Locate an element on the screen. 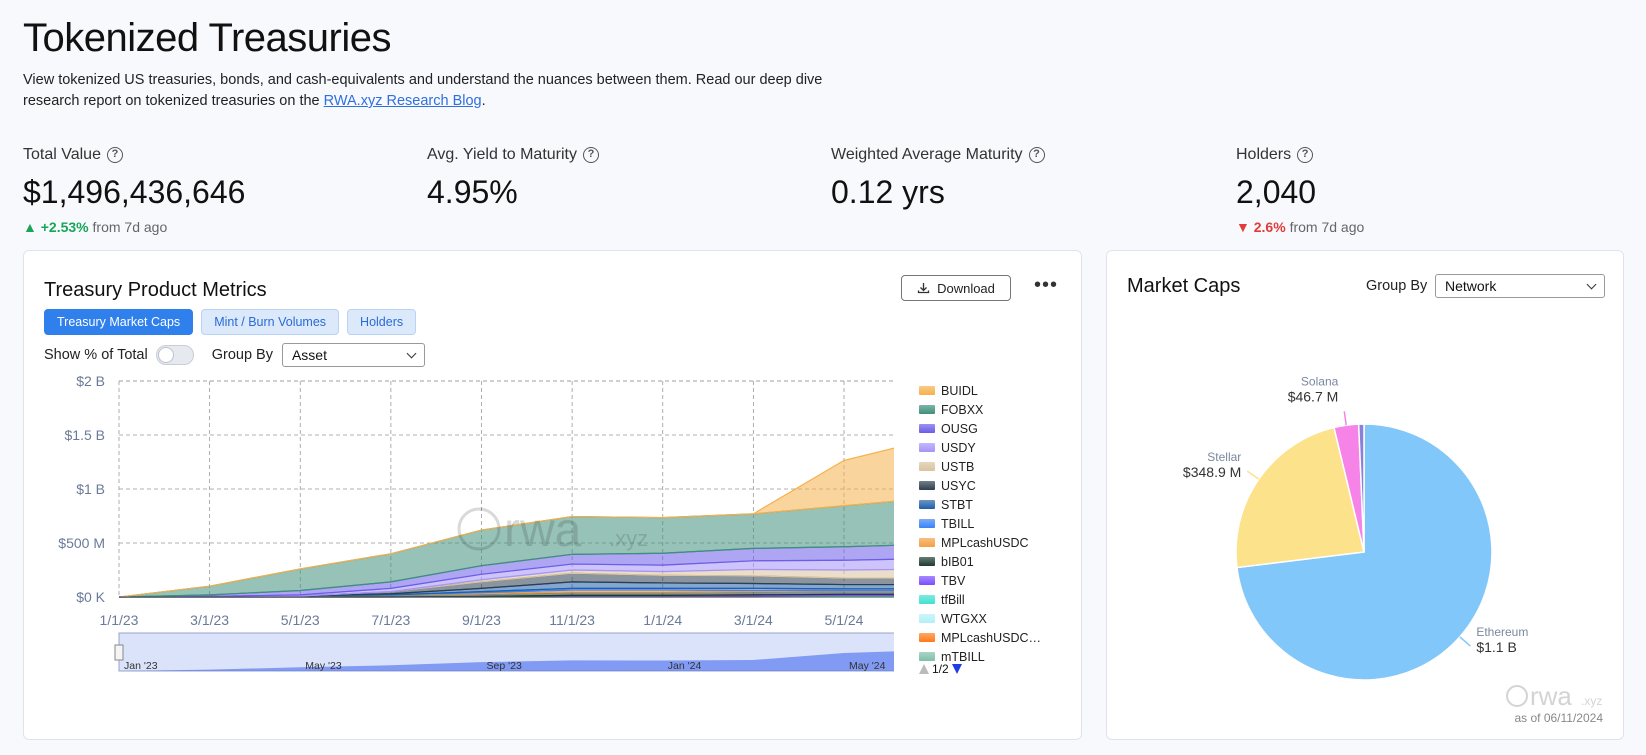  legend-item: bIB01 is located at coordinates (980, 561).